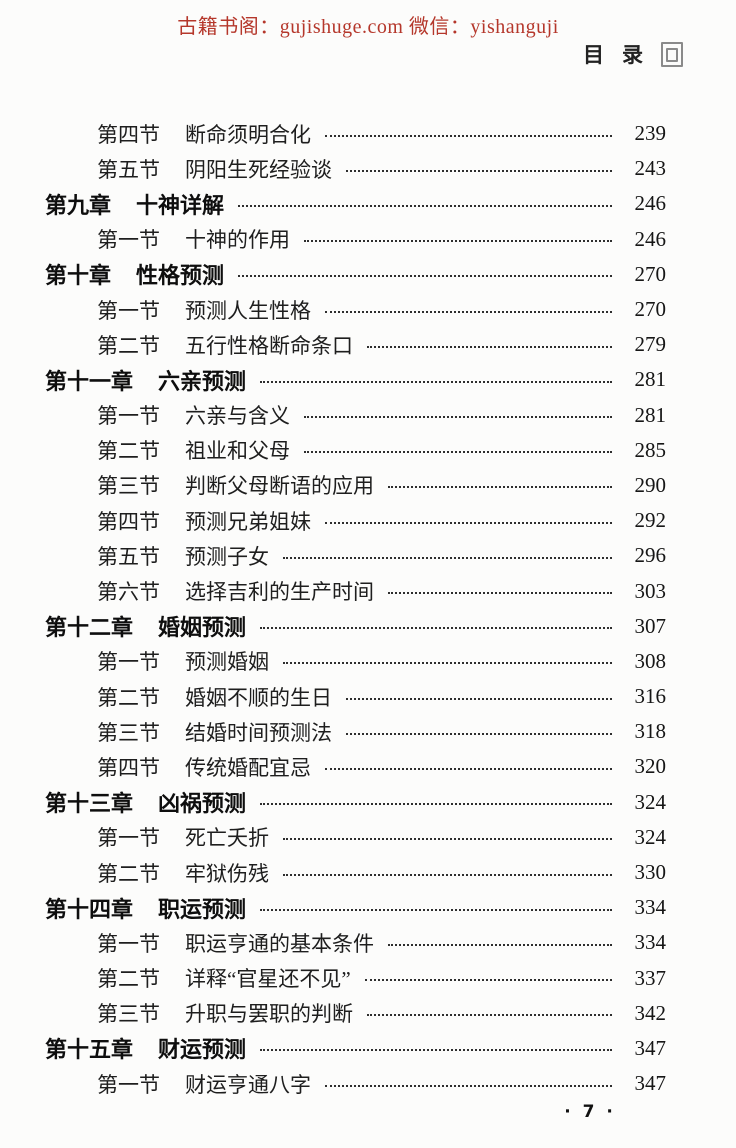 The image size is (736, 1148). What do you see at coordinates (78, 206) in the screenshot?
I see `toc-entry-prefix: 第九章` at bounding box center [78, 206].